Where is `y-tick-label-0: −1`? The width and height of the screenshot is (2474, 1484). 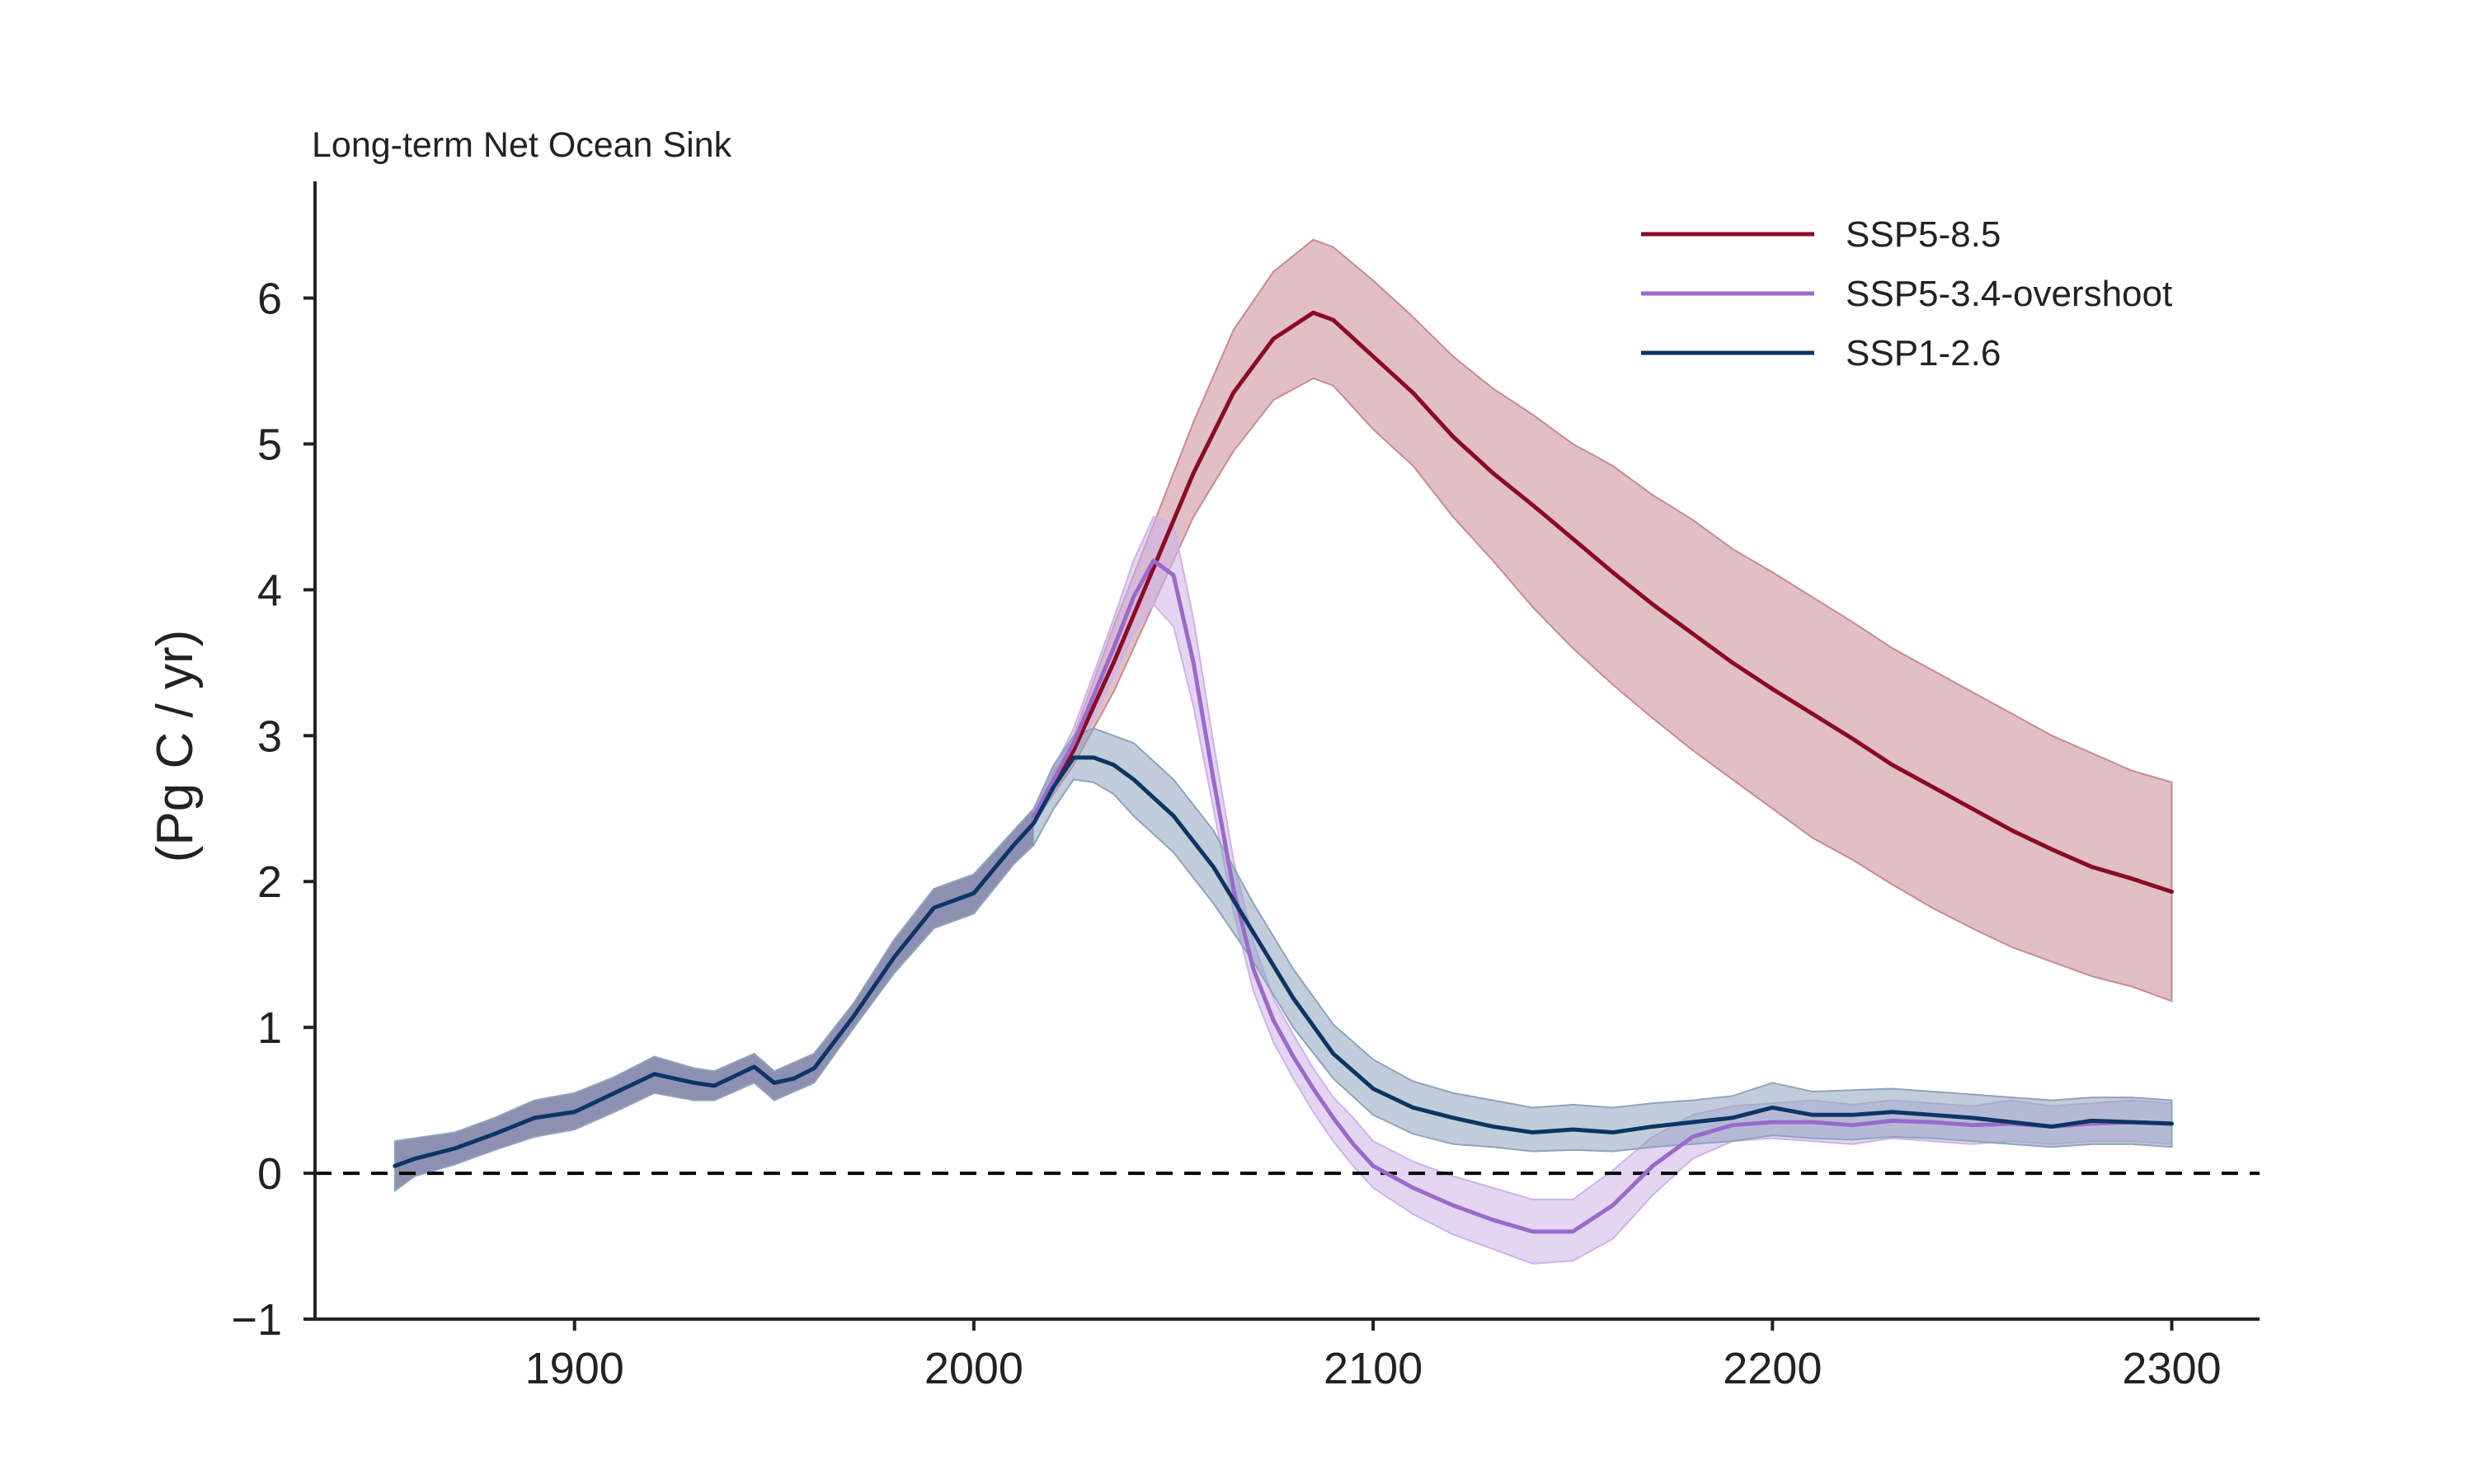 y-tick-label-0: −1 is located at coordinates (256, 1320).